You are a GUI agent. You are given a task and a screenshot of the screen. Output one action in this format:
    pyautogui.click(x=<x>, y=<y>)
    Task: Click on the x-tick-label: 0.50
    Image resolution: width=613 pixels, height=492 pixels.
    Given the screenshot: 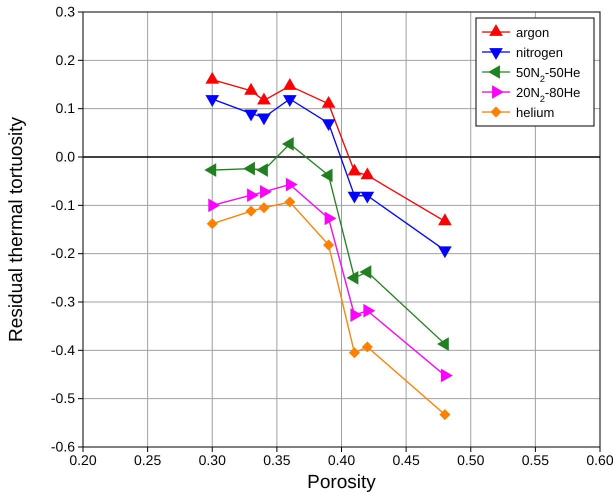 What is the action you would take?
    pyautogui.click(x=471, y=460)
    